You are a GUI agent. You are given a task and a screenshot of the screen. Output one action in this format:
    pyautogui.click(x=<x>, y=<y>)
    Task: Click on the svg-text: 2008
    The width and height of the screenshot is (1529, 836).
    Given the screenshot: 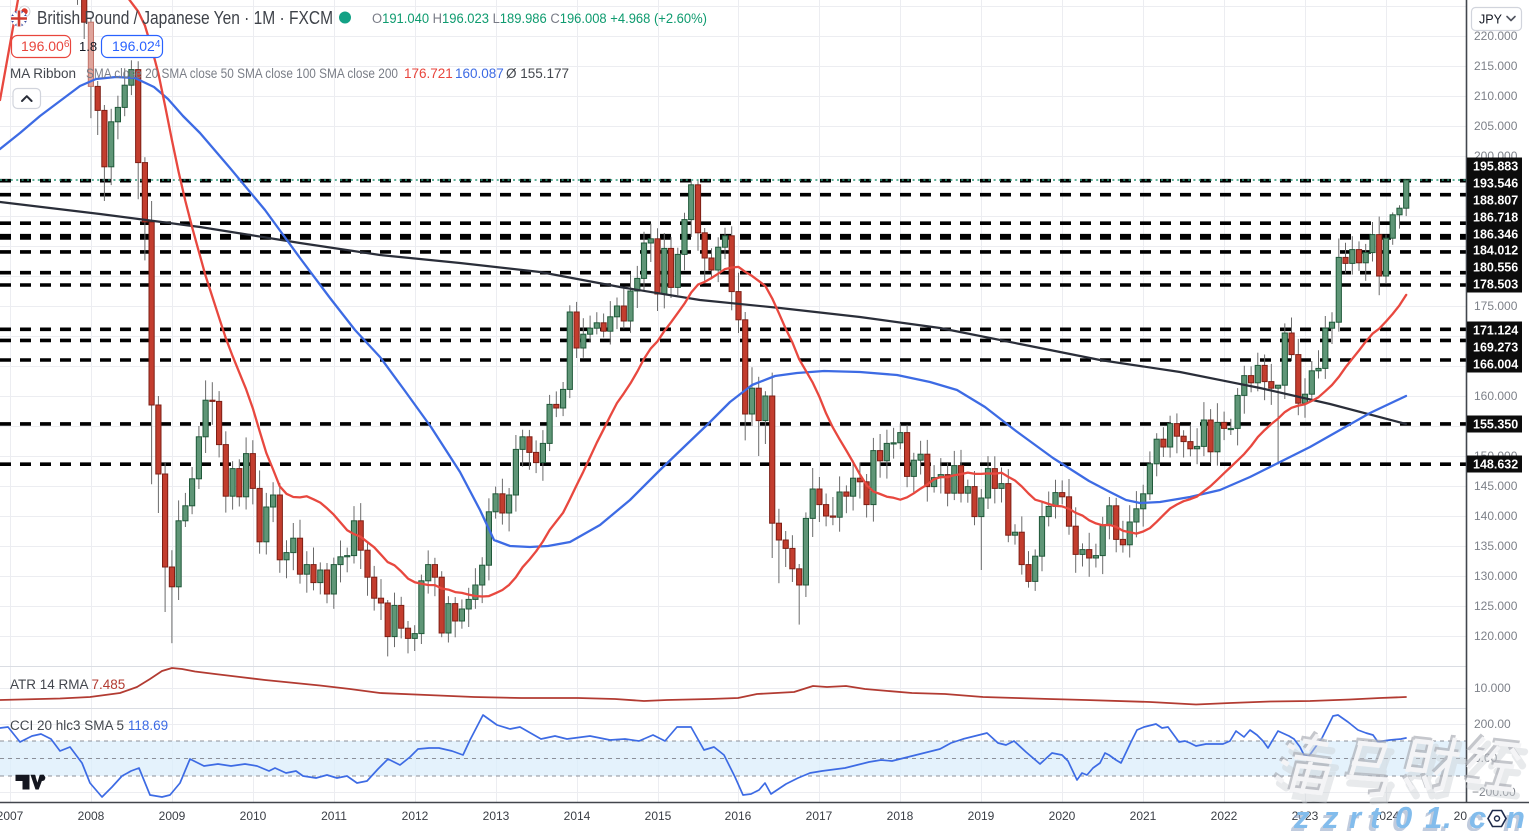 What is the action you would take?
    pyautogui.click(x=91, y=816)
    